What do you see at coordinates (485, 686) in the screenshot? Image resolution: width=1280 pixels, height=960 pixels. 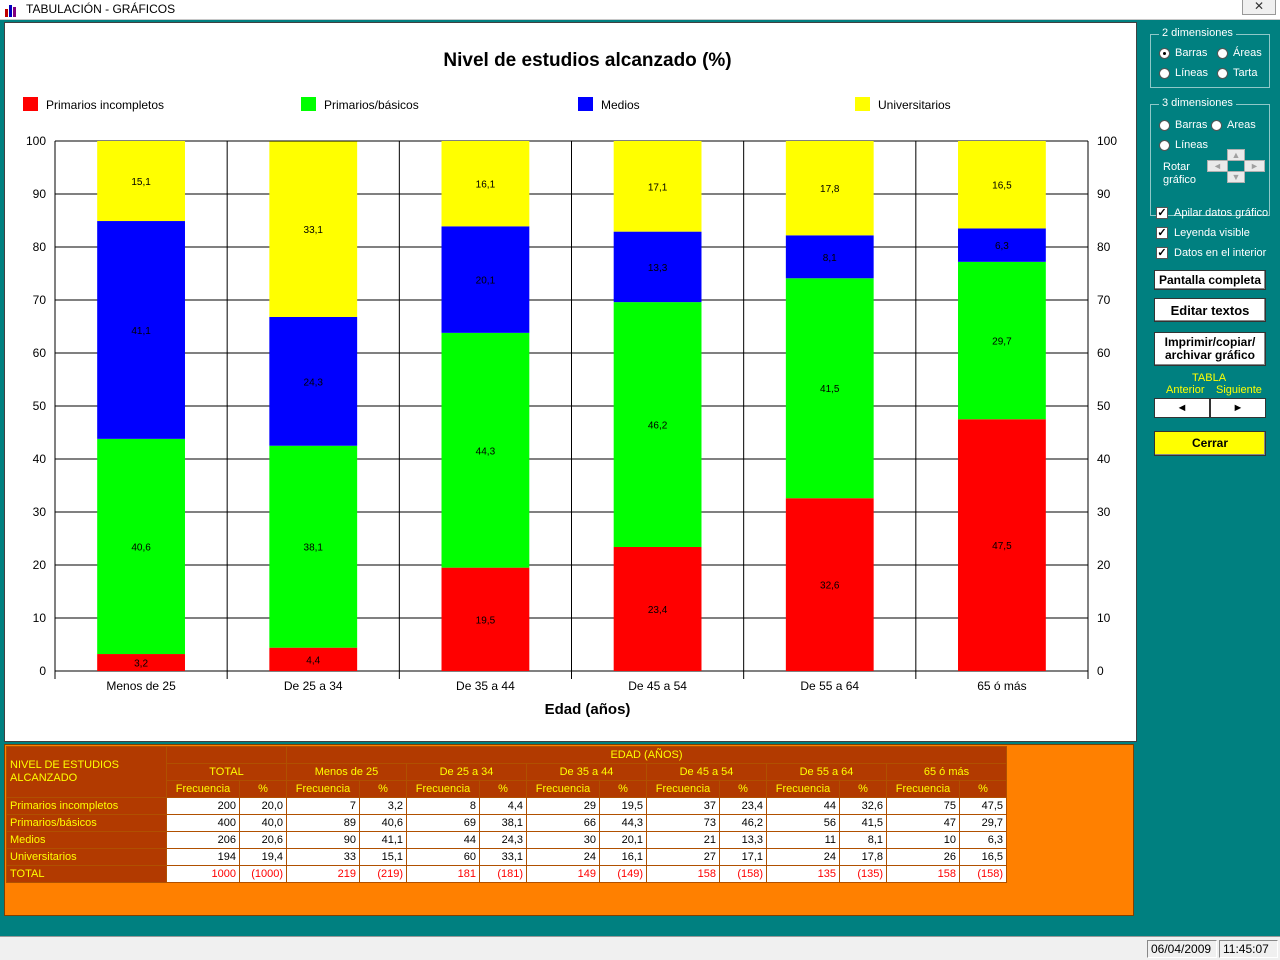 I see `x-tick-label: De 35 a 44` at bounding box center [485, 686].